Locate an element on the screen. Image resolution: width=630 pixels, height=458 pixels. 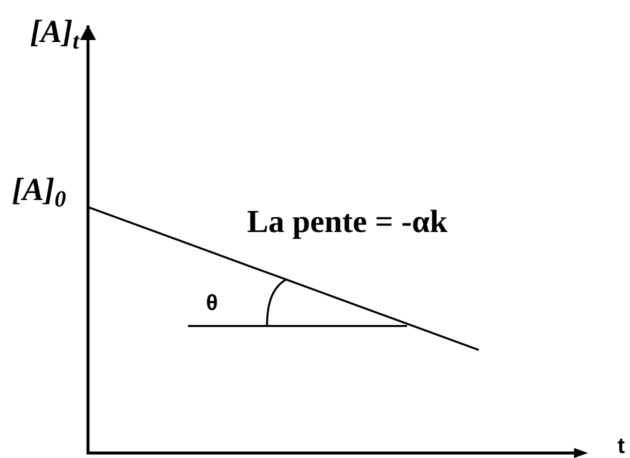
x-axis-title: t is located at coordinates (621, 445).